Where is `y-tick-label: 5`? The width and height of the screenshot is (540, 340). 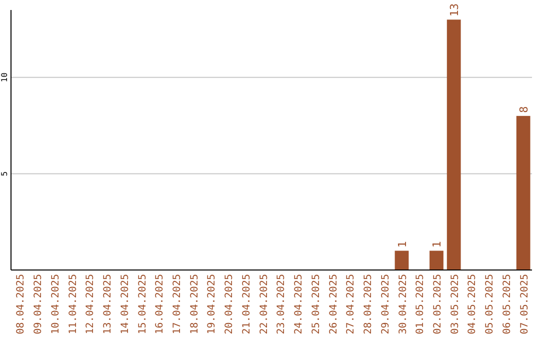
y-tick-label: 5 is located at coordinates (4, 173).